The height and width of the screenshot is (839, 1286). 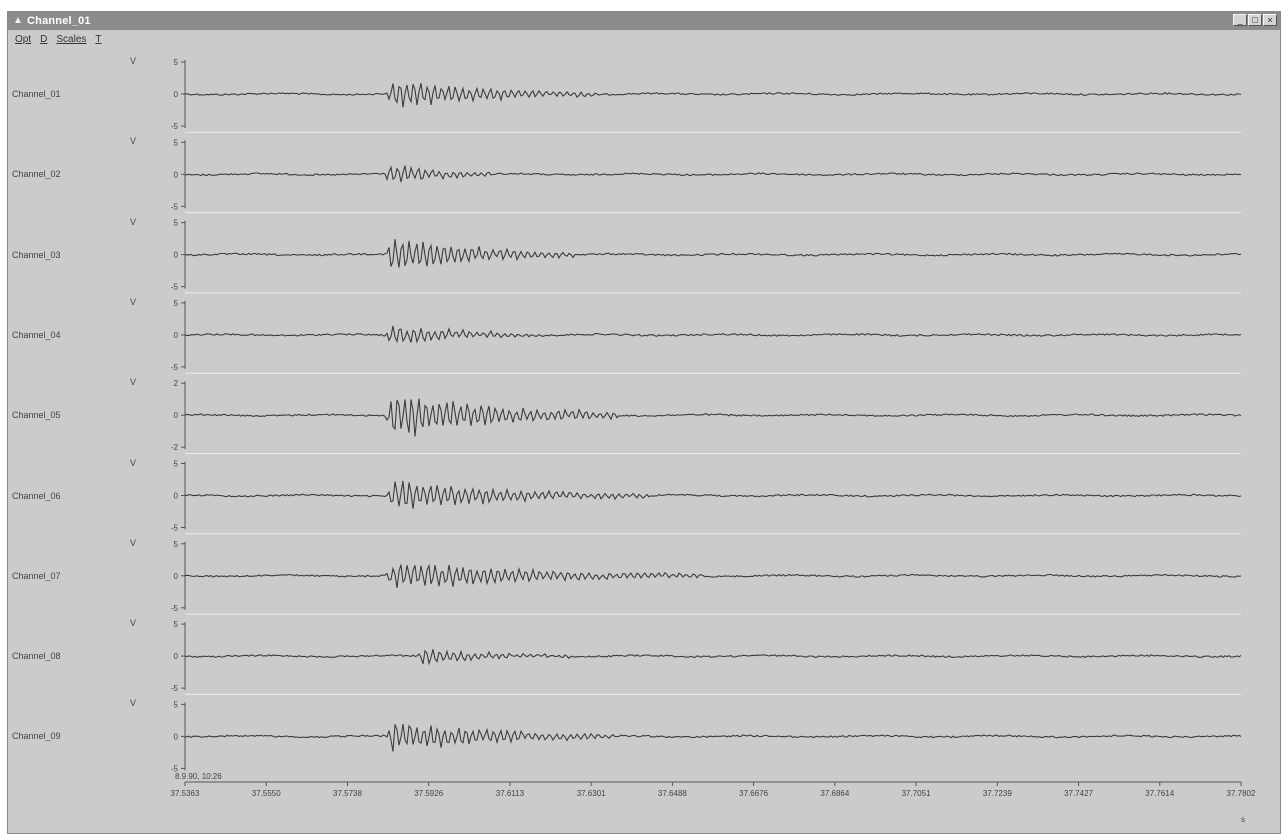 What do you see at coordinates (36, 334) in the screenshot?
I see `channel-label: Channel_04` at bounding box center [36, 334].